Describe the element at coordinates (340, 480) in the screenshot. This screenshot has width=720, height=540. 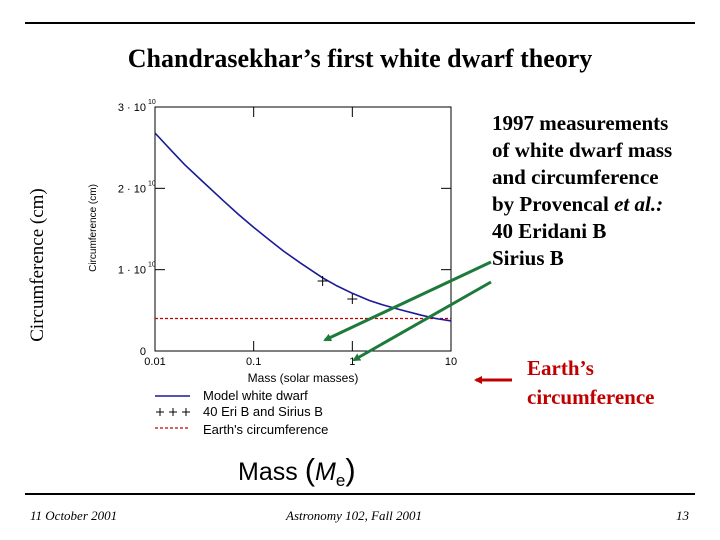
I see `mass-subscript: e` at that location.